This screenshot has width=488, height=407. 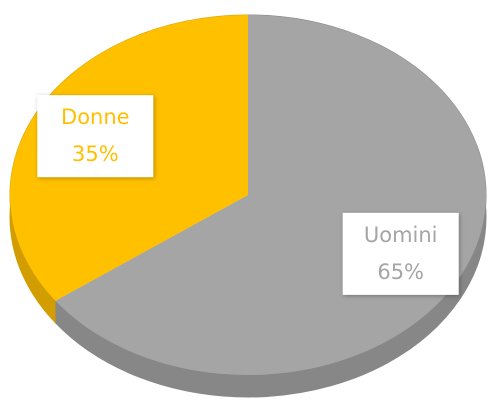 I want to click on label-value: 65%, so click(x=400, y=272).